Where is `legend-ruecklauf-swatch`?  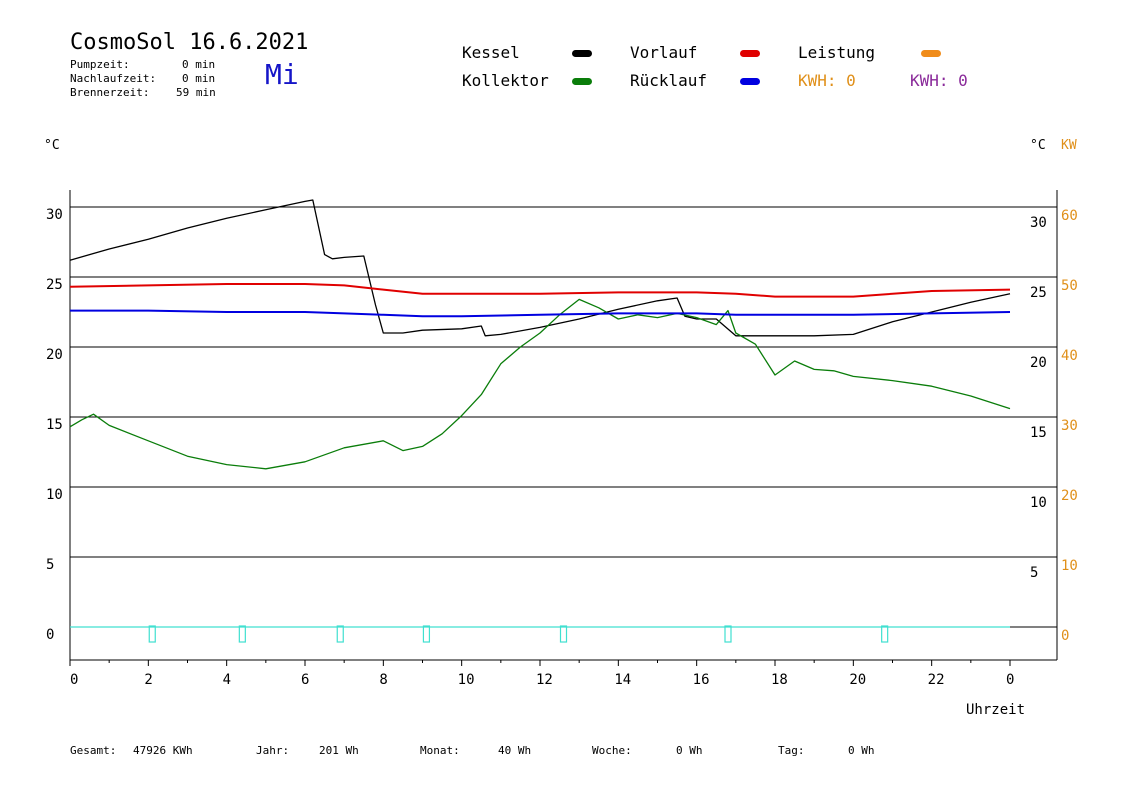
legend-ruecklauf-swatch is located at coordinates (750, 81).